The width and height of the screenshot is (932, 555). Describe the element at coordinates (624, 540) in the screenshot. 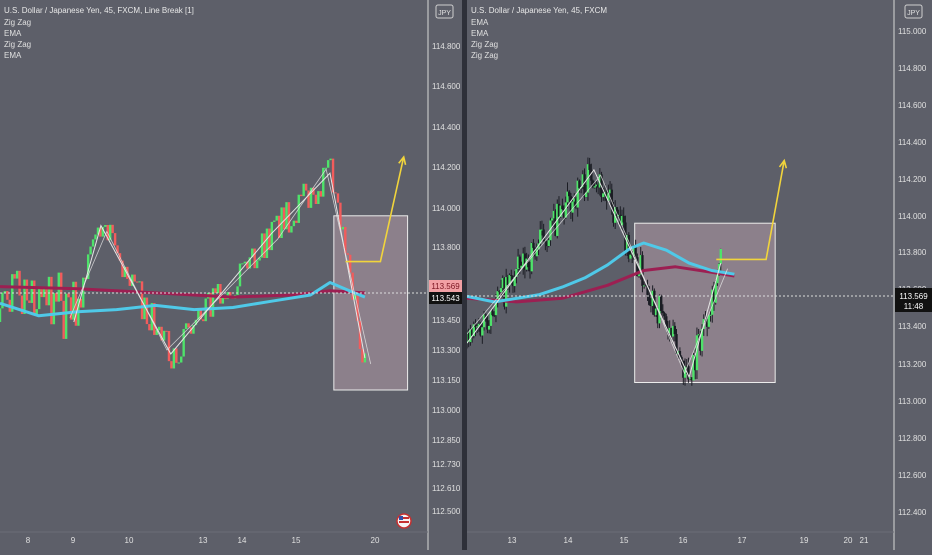

I see `x-tick-label: 15` at that location.